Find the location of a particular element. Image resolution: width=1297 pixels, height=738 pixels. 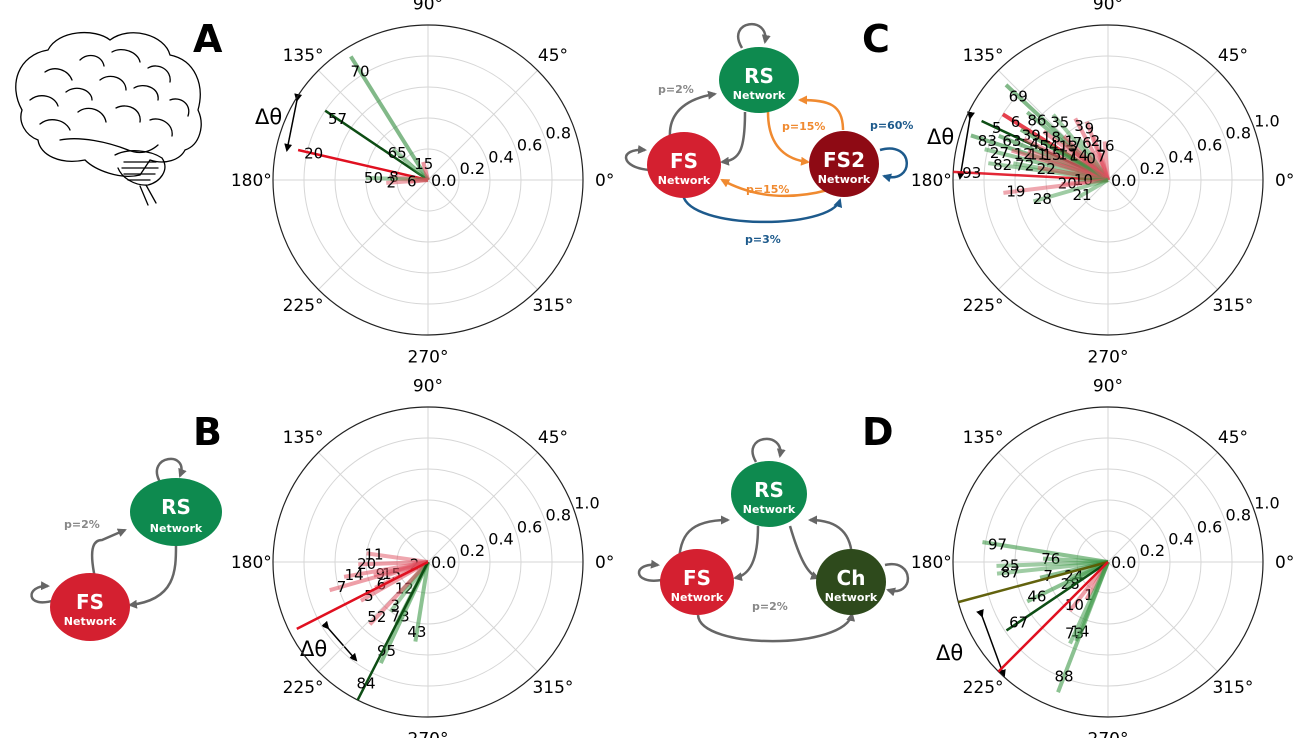

polar-frame is located at coordinates (1108, 562).